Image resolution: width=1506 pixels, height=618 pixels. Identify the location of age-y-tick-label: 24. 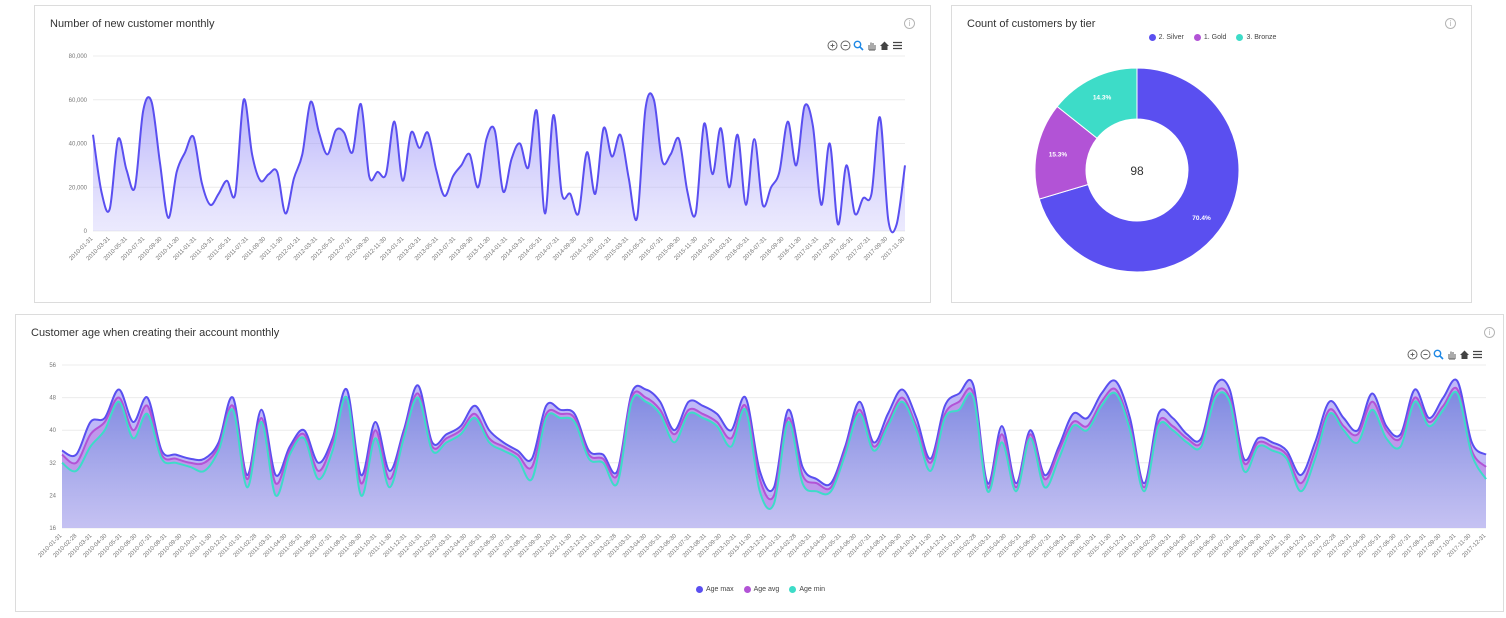
(52, 496).